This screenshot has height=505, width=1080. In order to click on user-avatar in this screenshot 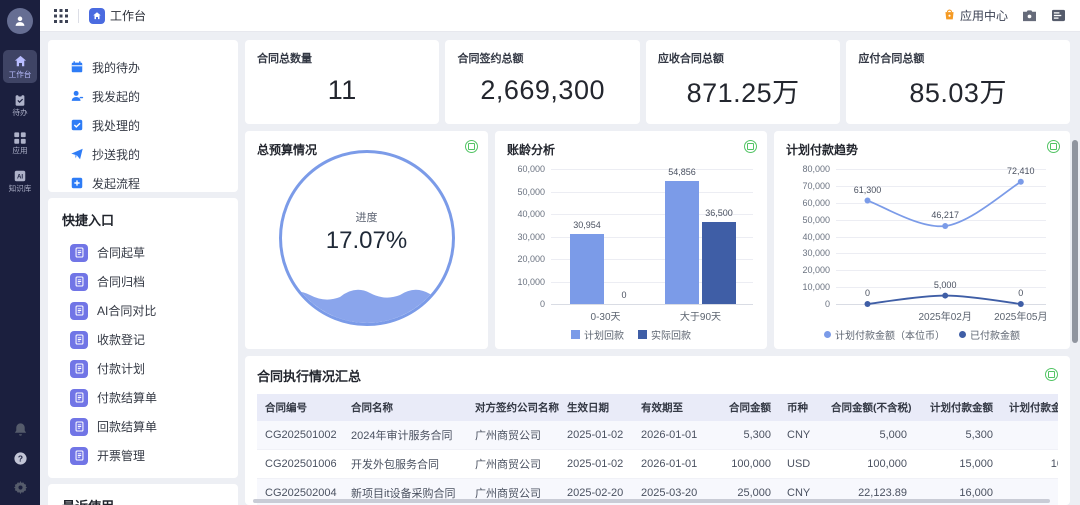, I will do `click(20, 21)`.